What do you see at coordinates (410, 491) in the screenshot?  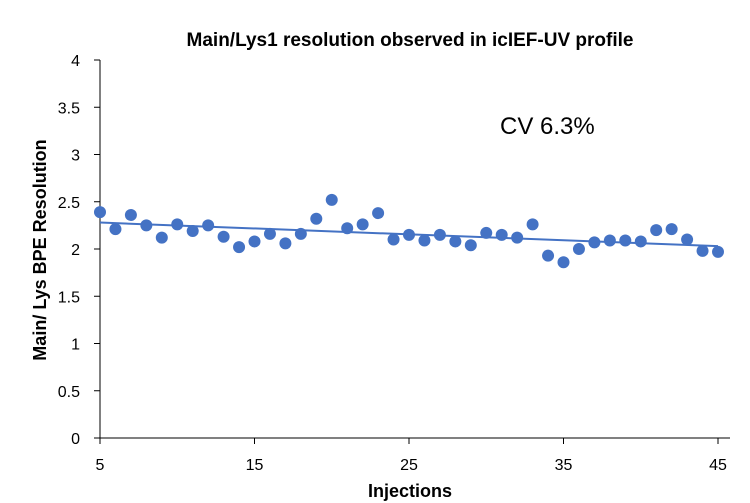 I see `x-axis-title: Injections` at bounding box center [410, 491].